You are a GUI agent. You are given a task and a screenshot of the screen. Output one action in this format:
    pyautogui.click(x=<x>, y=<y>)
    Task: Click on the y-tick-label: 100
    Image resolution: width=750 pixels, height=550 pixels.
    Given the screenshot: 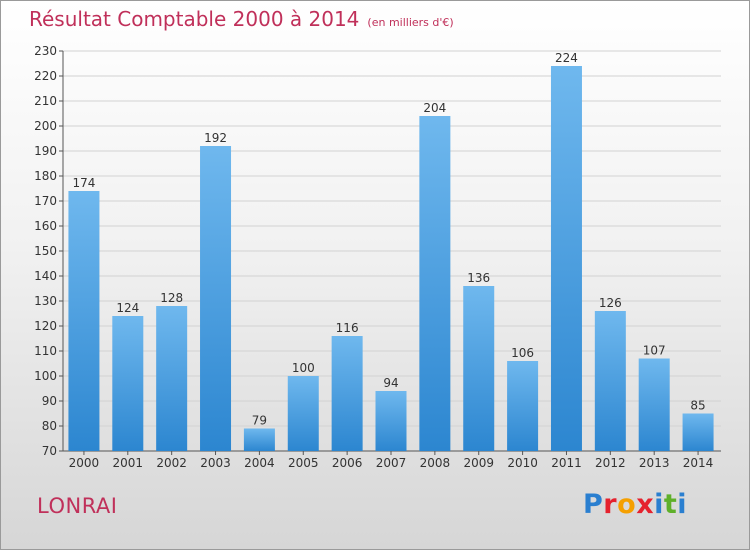 What is the action you would take?
    pyautogui.click(x=45, y=376)
    